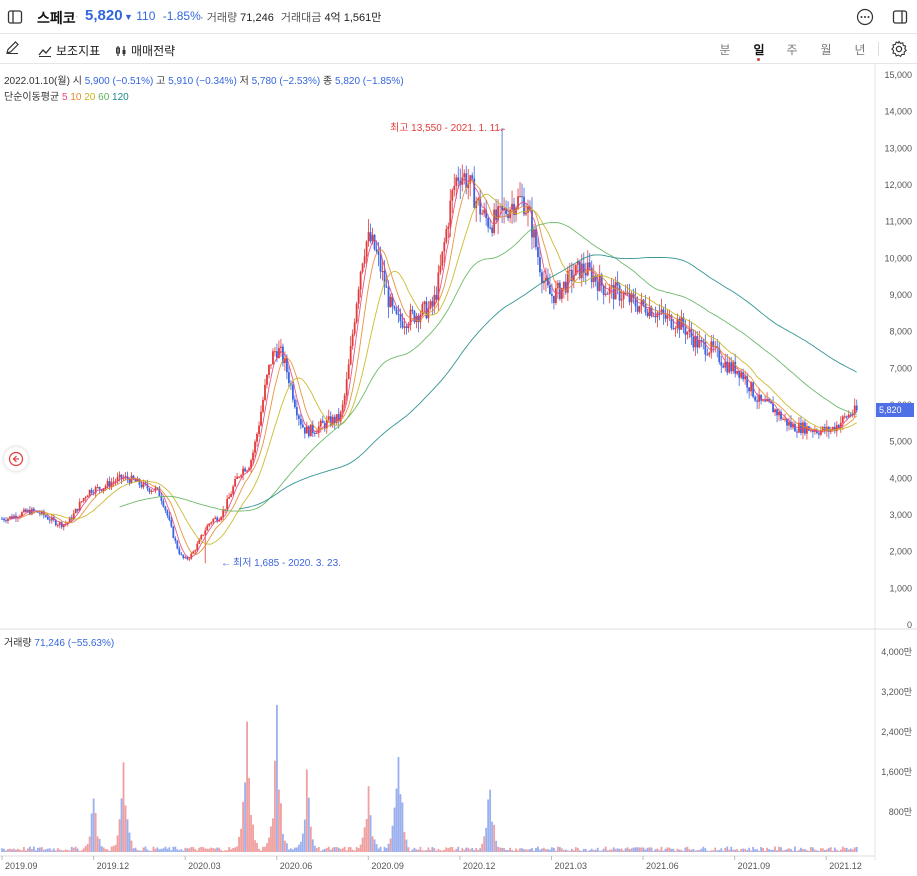  Describe the element at coordinates (662, 866) in the screenshot. I see `time-tick-label: 2021.06` at that location.